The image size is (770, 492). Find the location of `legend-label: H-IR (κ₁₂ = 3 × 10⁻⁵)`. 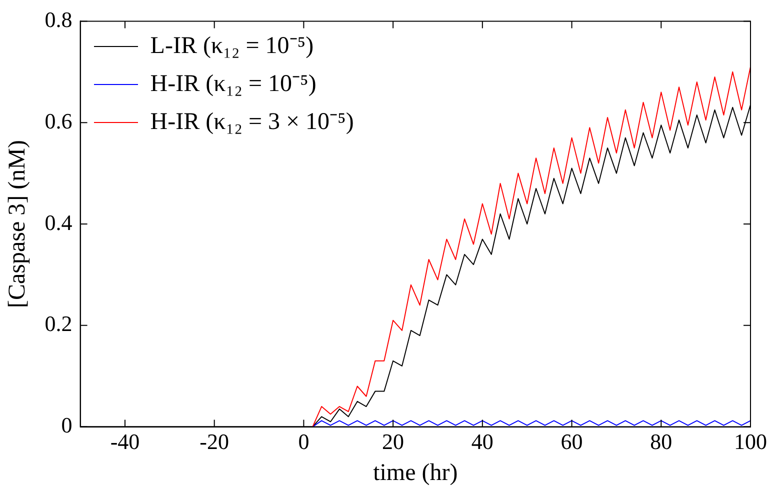

legend-label: H-IR (κ₁₂ = 3 × 10⁻⁵) is located at coordinates (252, 123).